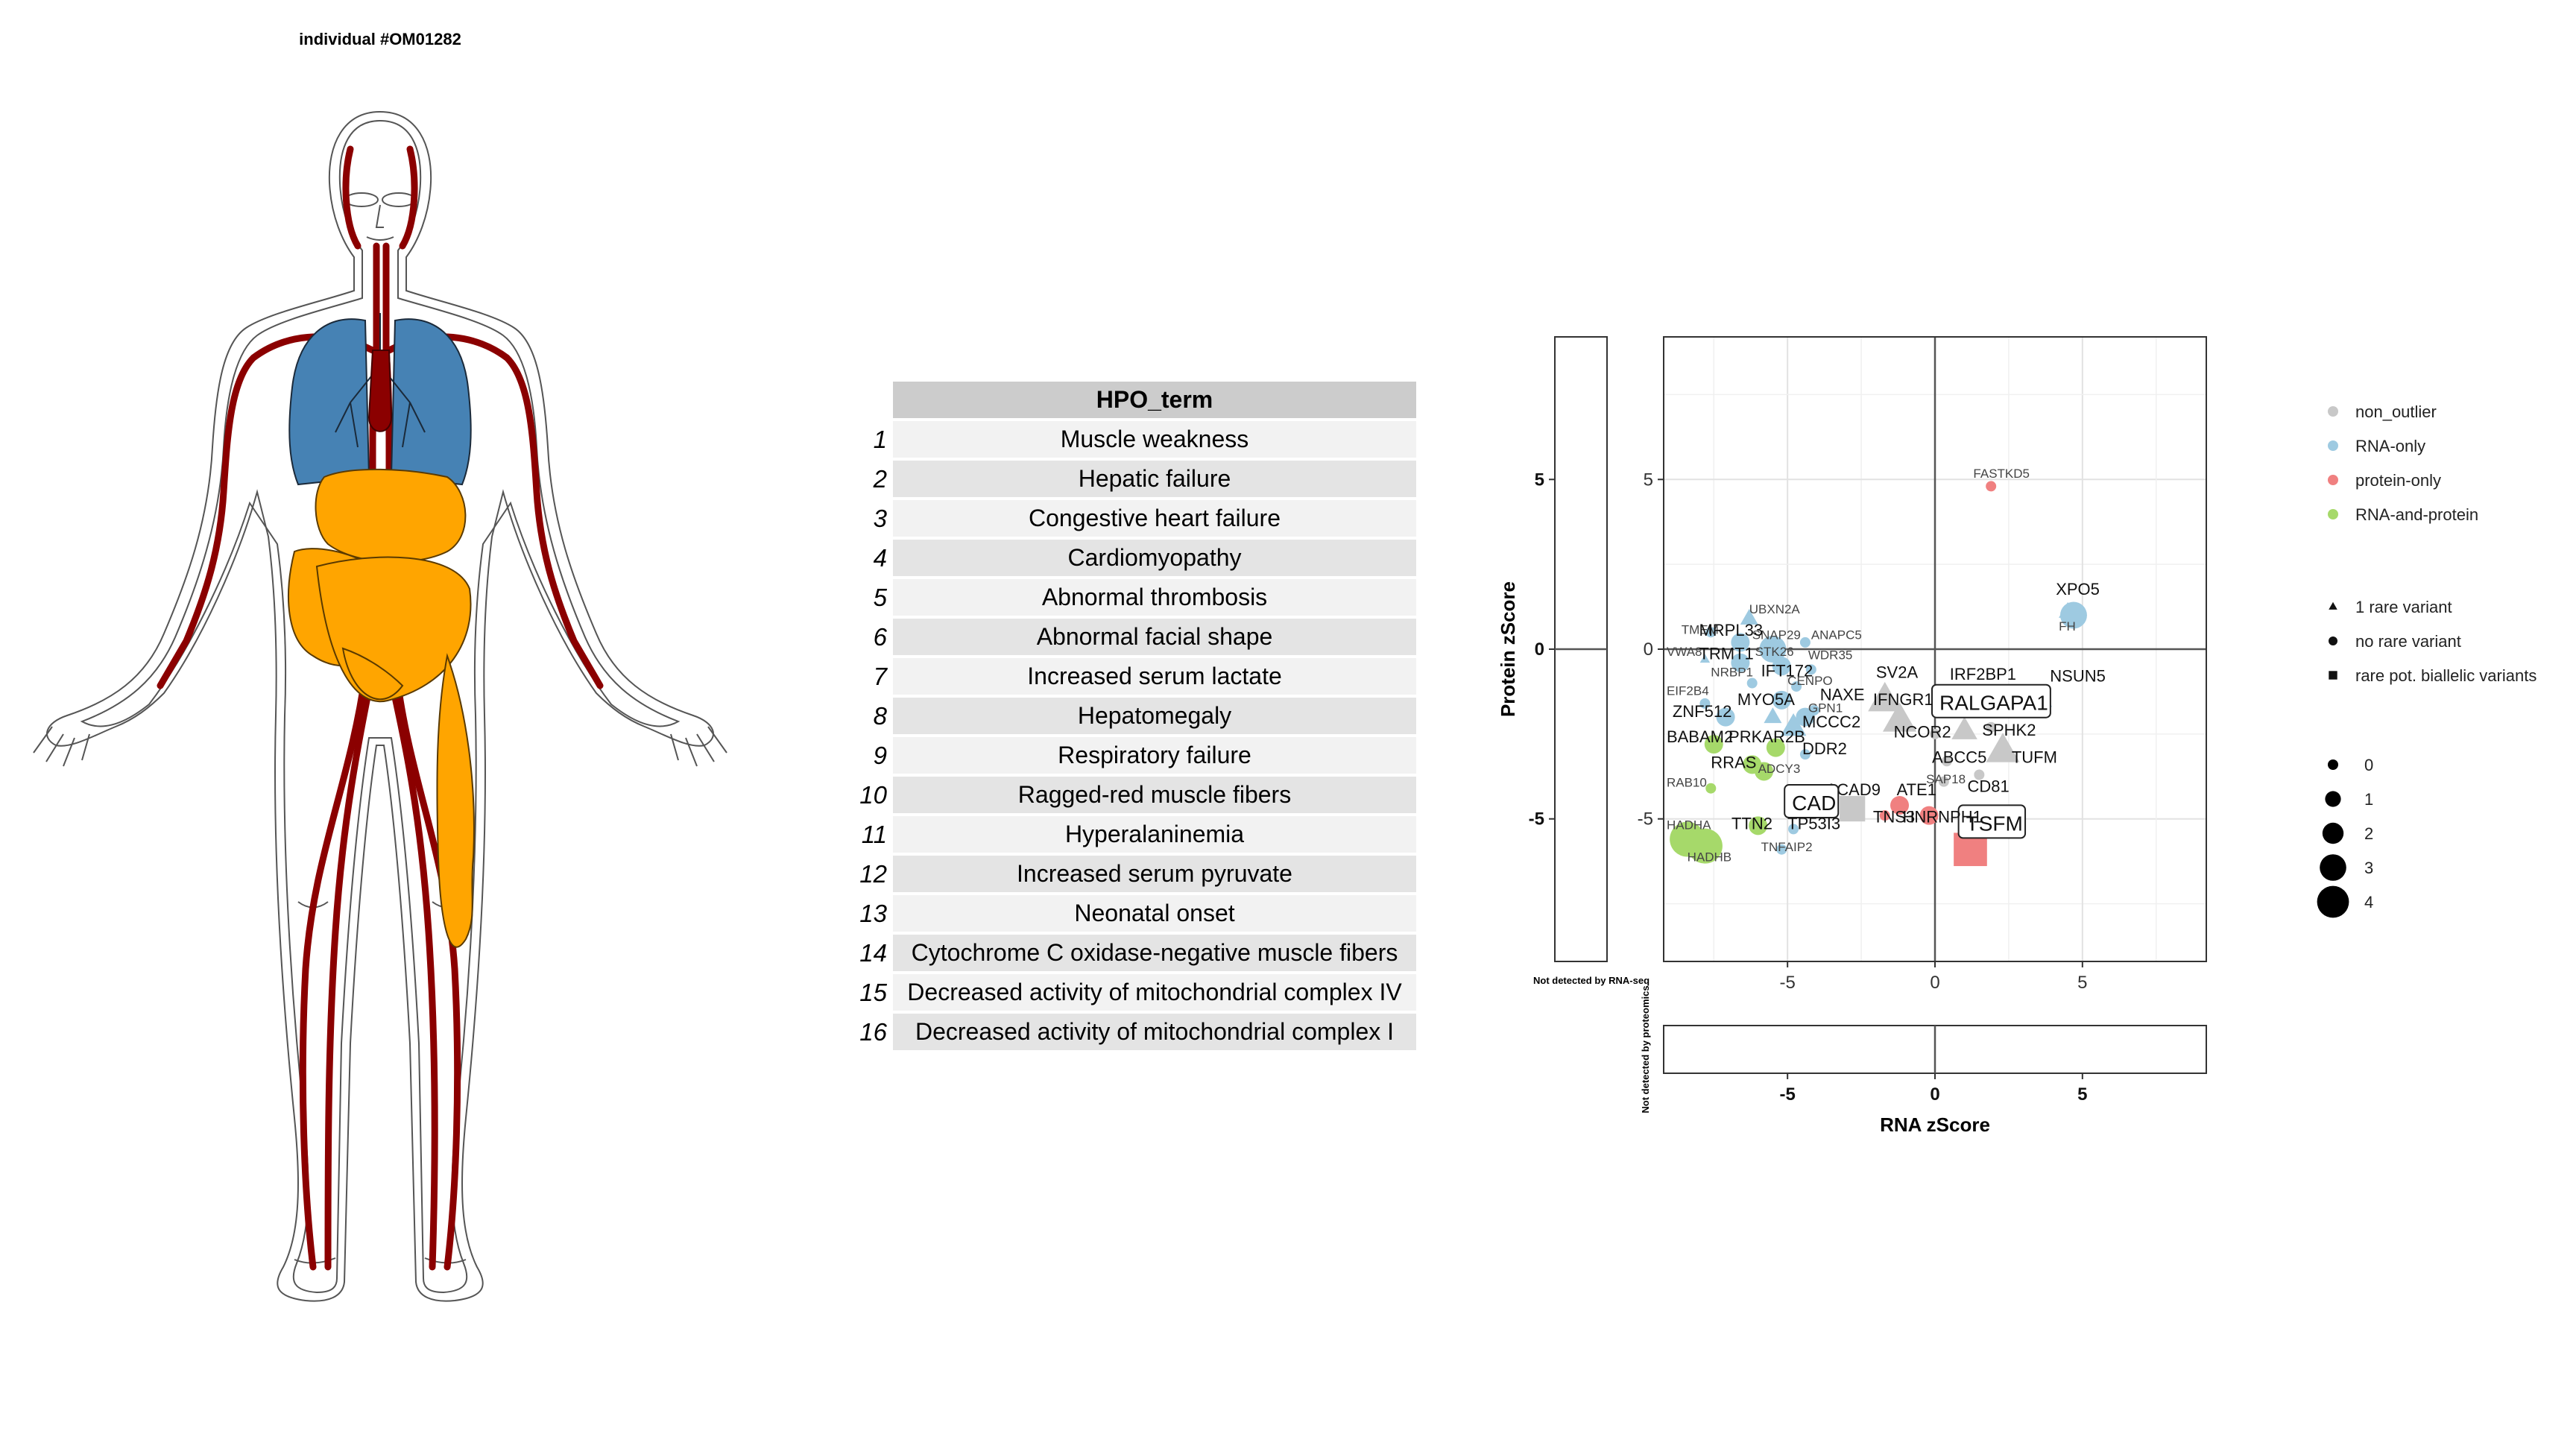 Image resolution: width=2576 pixels, height=1431 pixels. I want to click on table-row: 4 Cardiomyopathy, so click(1129, 558).